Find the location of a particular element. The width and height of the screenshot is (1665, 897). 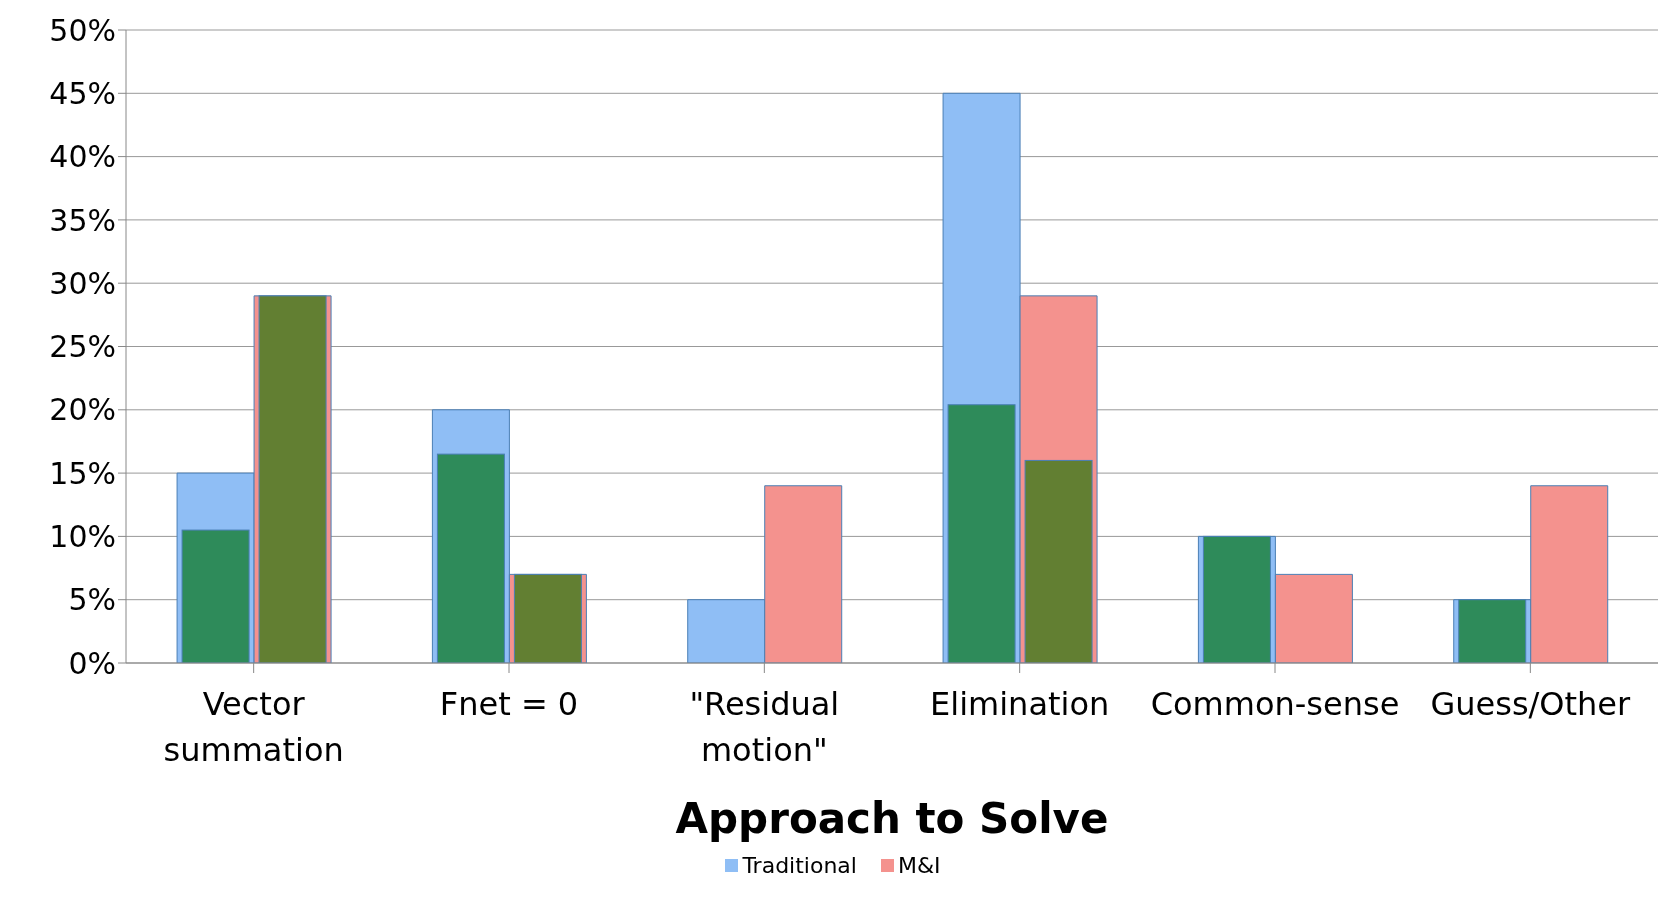

y-tick-label: 0% is located at coordinates (92, 663).